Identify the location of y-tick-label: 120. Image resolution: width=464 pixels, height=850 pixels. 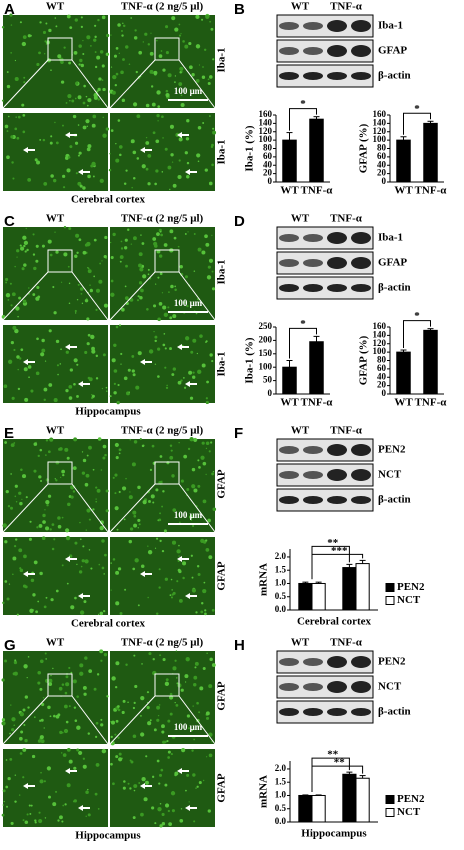
(266, 131).